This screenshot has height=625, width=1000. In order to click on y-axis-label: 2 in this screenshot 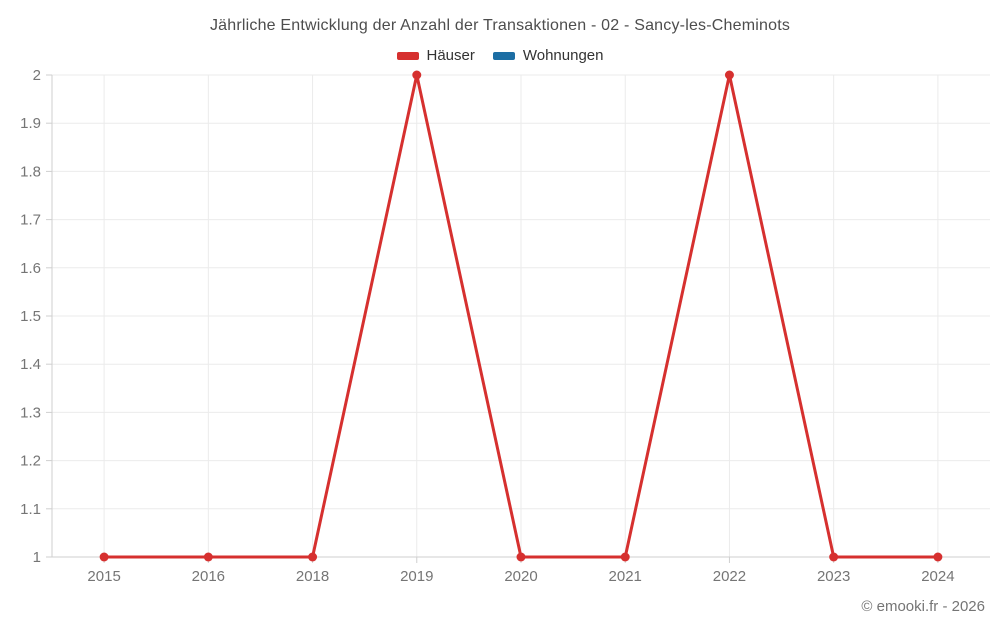, I will do `click(37, 75)`.